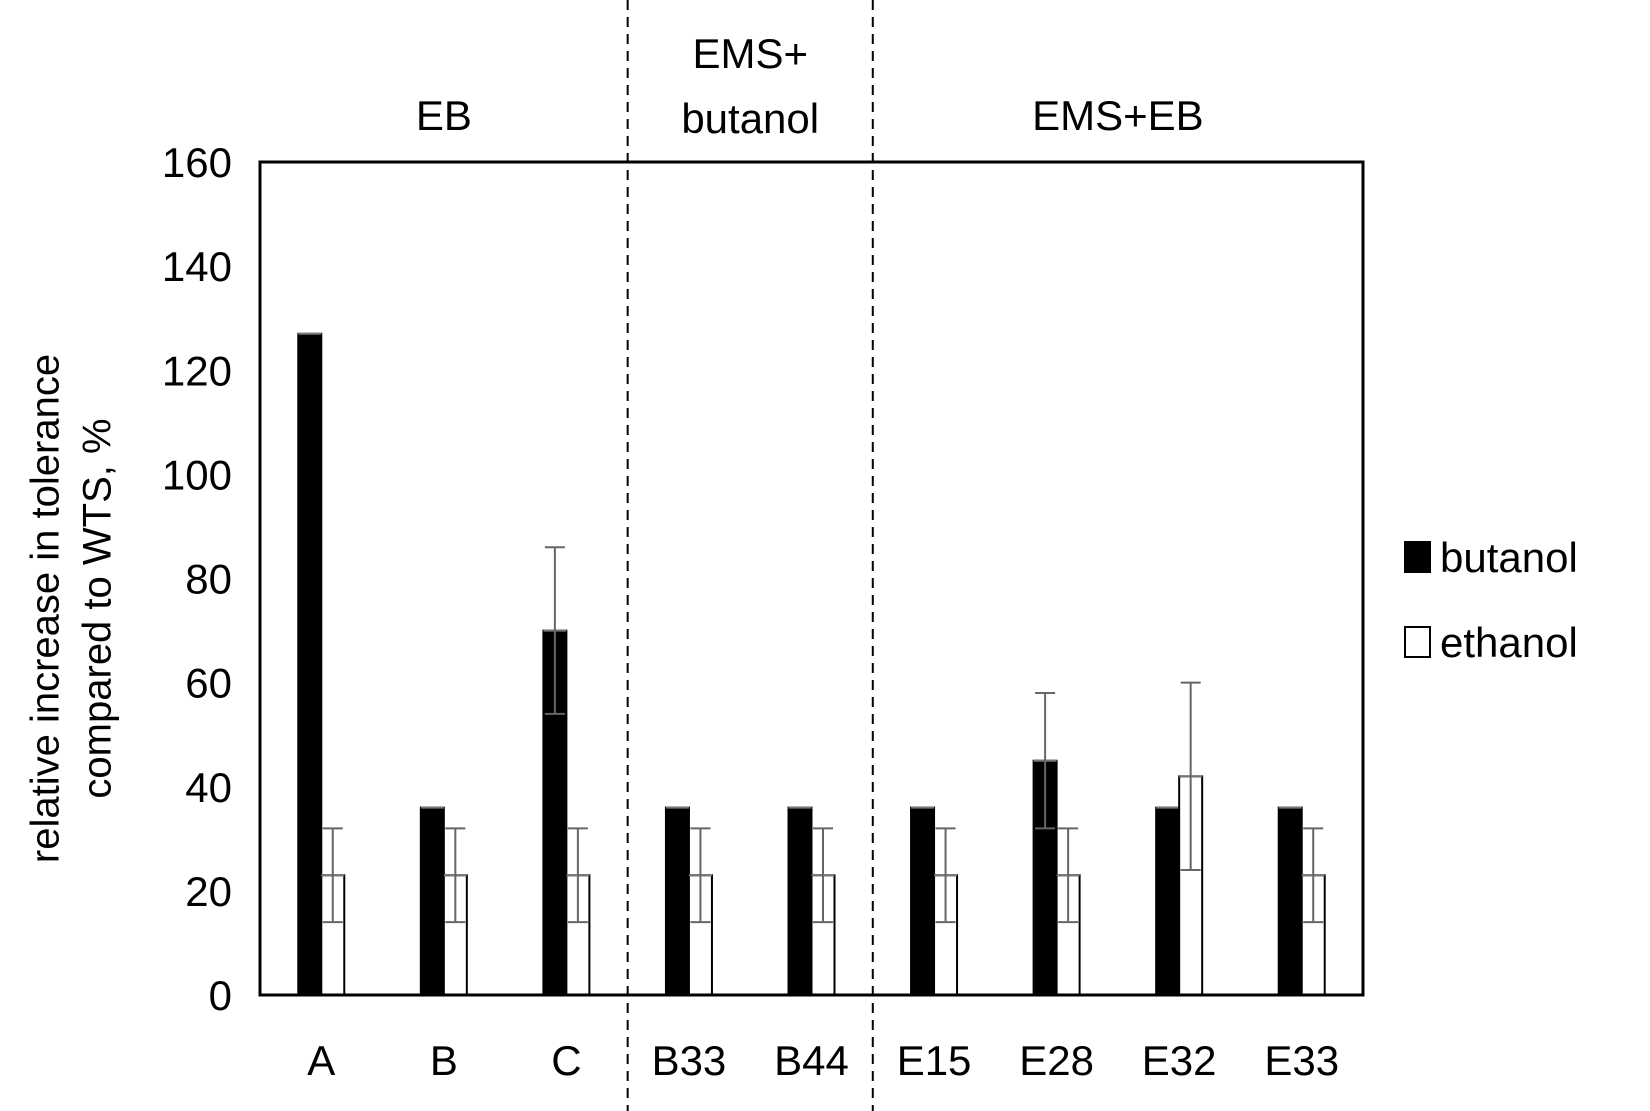 Image resolution: width=1650 pixels, height=1111 pixels. I want to click on x-tick-label: E28, so click(1056, 1060).